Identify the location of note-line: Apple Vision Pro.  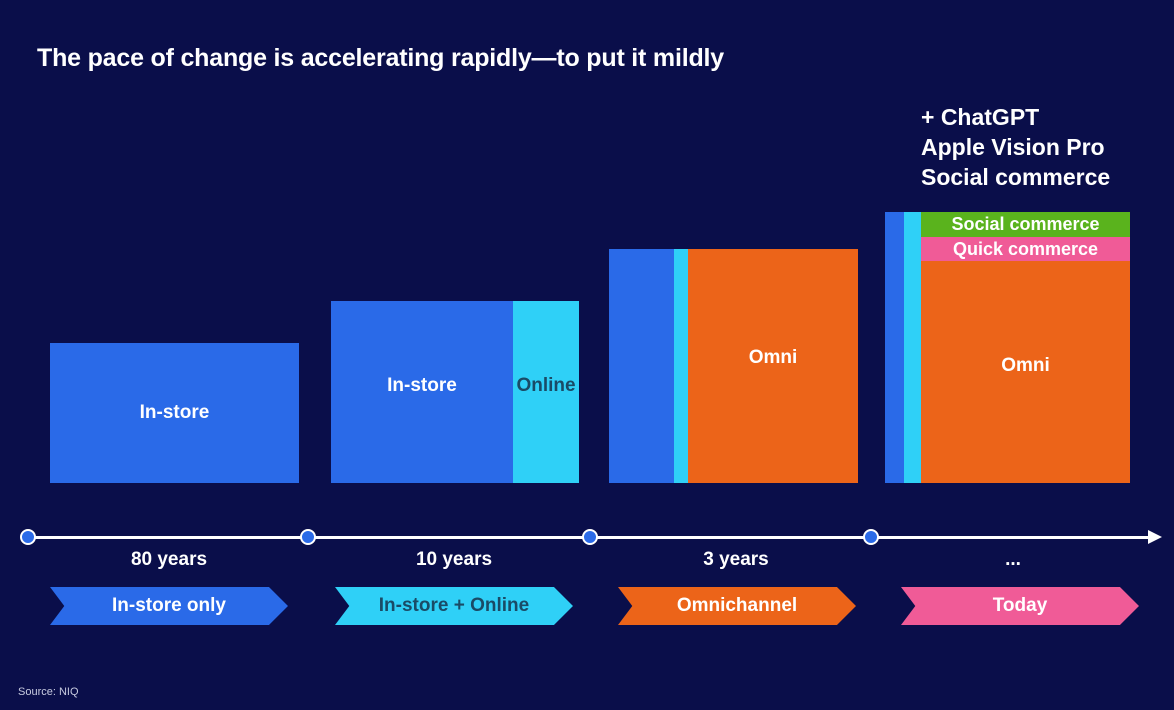
(1013, 147).